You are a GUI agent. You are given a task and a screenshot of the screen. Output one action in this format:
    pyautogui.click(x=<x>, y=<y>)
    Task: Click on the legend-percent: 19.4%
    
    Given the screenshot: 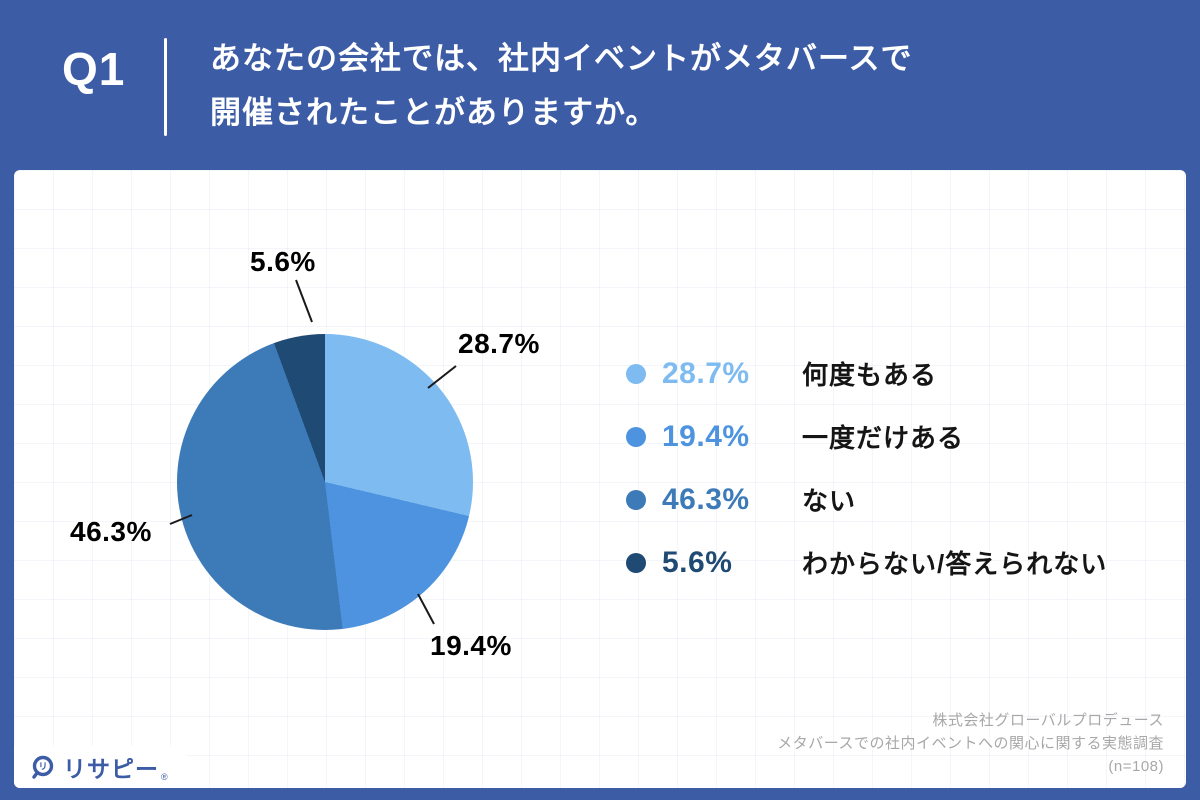 What is the action you would take?
    pyautogui.click(x=706, y=436)
    